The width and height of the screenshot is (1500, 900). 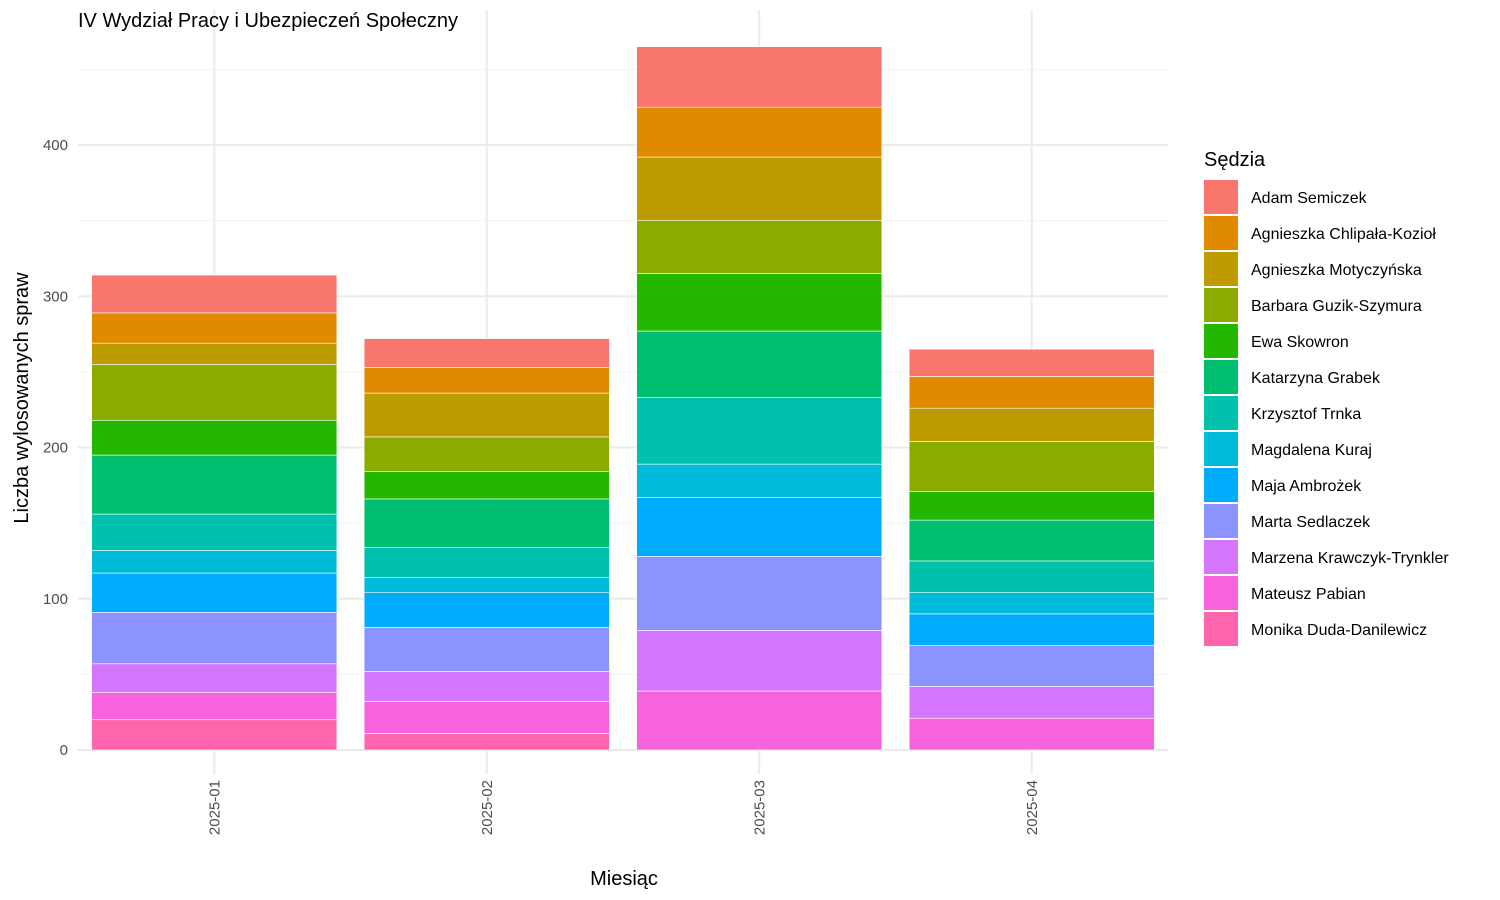 I want to click on legend-label: Barbara Guzik-Szymura, so click(x=1336, y=306).